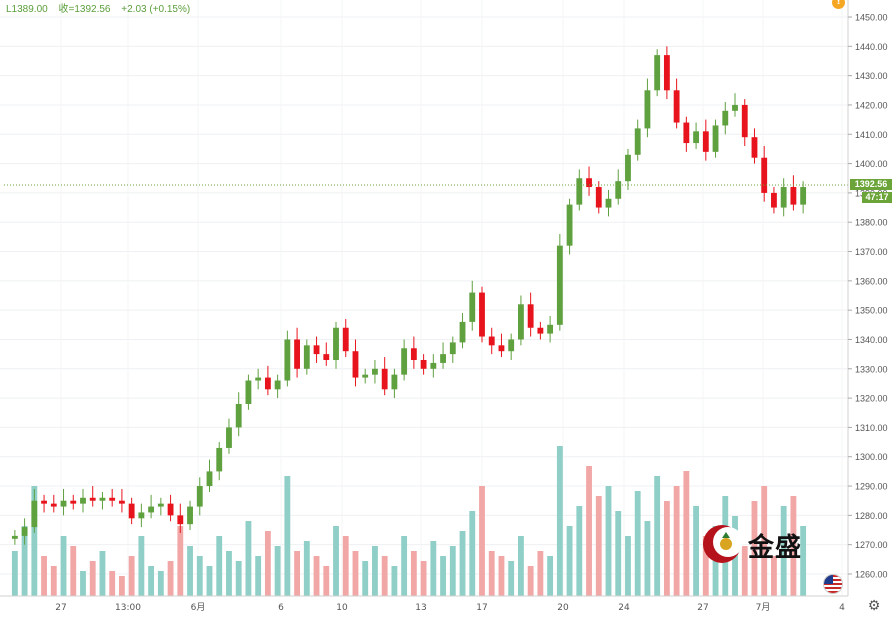 Image resolution: width=896 pixels, height=619 pixels. What do you see at coordinates (723, 544) in the screenshot?
I see `jinsheng-logo` at bounding box center [723, 544].